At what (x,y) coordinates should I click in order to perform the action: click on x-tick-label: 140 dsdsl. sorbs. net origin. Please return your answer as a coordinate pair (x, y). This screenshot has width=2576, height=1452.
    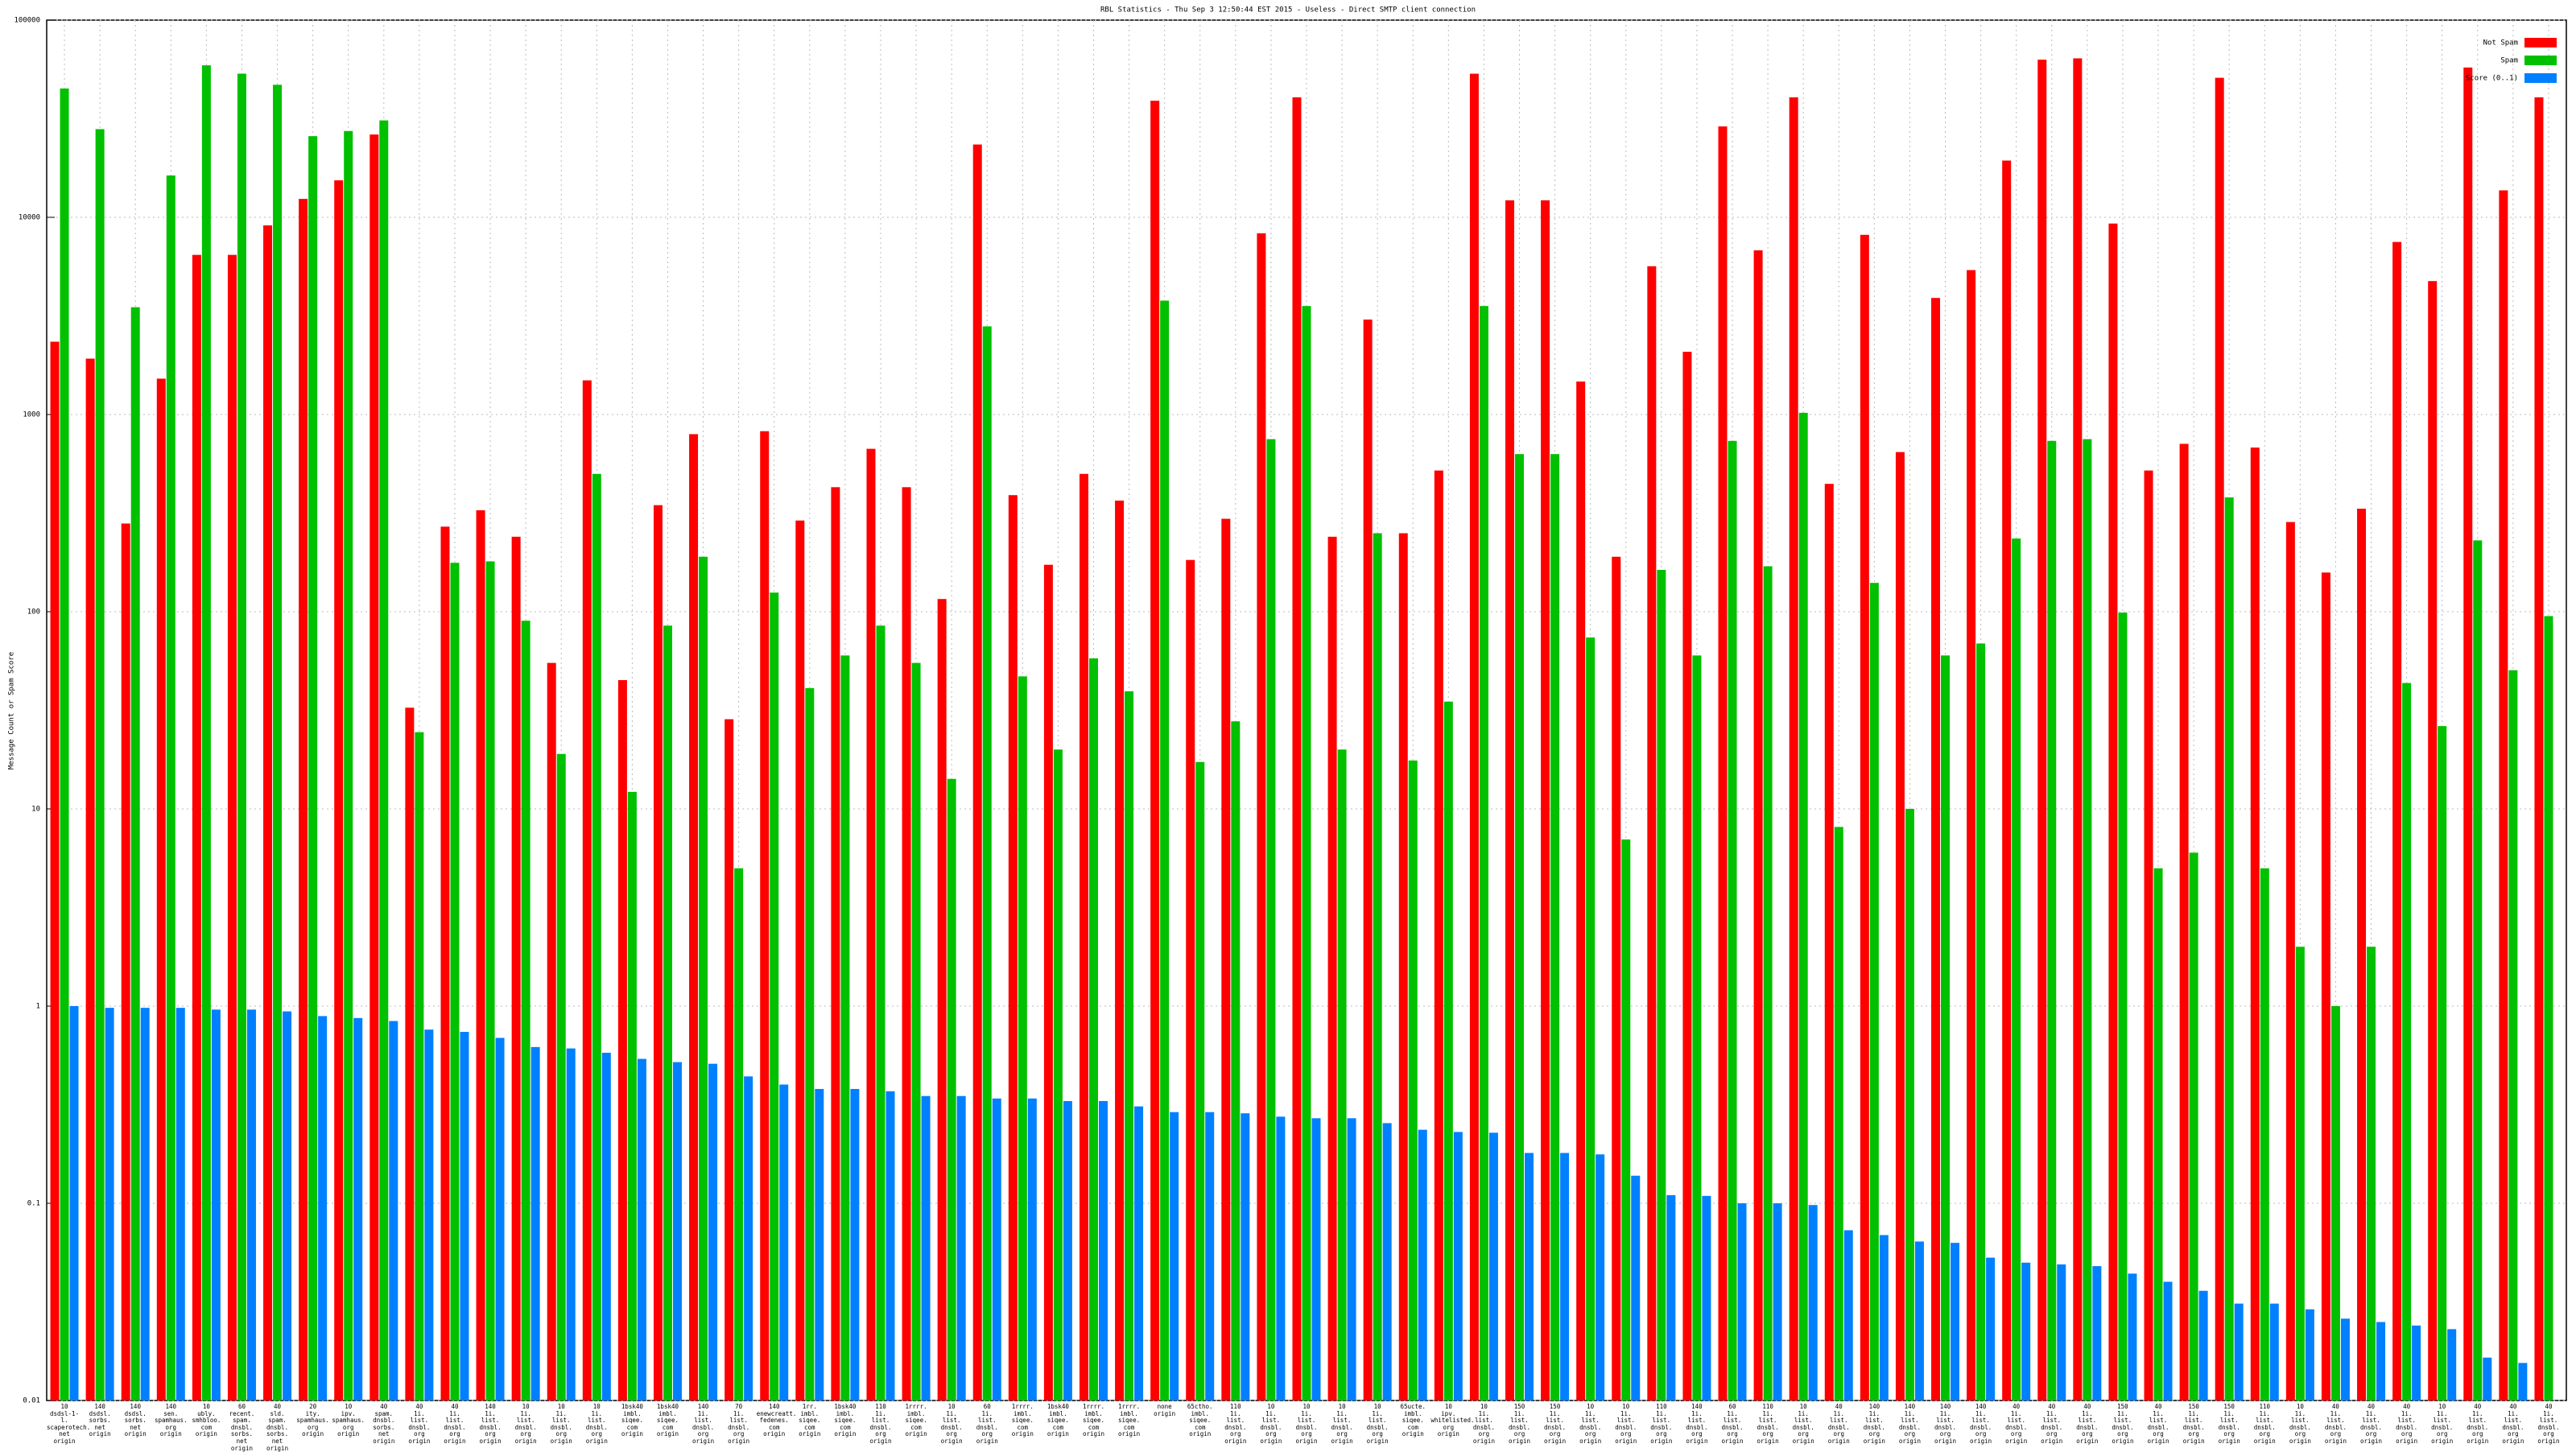
    Looking at the image, I should click on (100, 1420).